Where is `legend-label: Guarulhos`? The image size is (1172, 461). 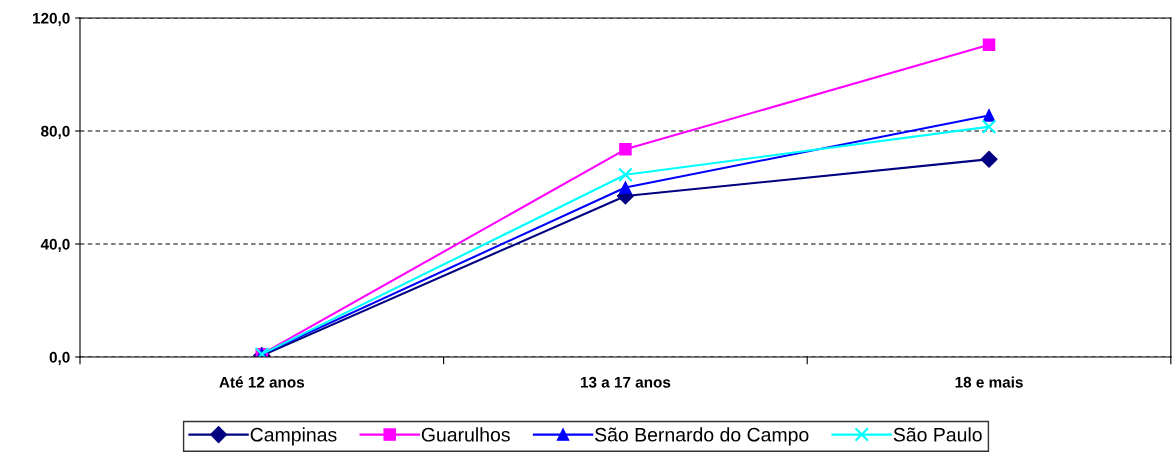
legend-label: Guarulhos is located at coordinates (465, 434).